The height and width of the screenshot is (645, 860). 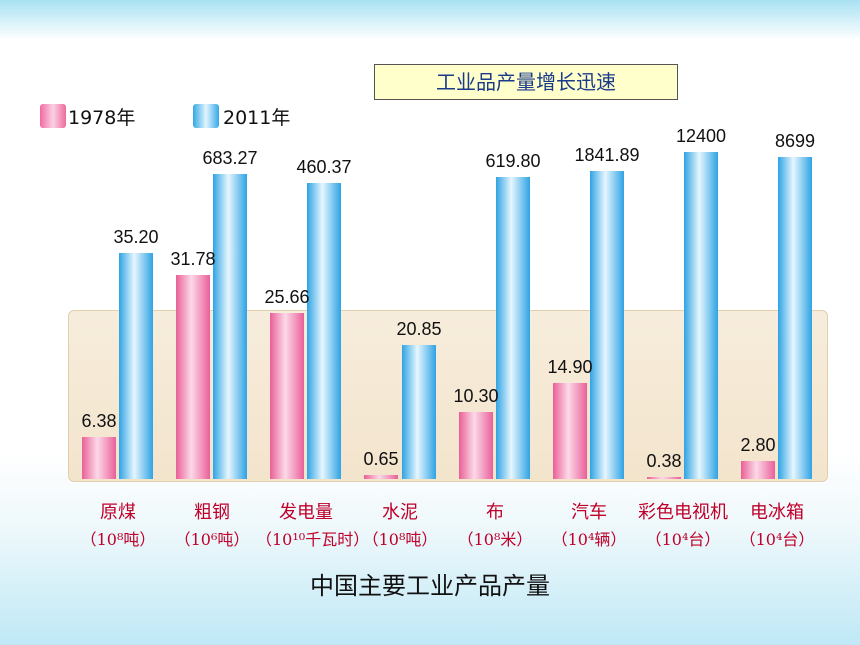 What do you see at coordinates (430, 586) in the screenshot?
I see `chart-caption: 中国主要工业产品产量` at bounding box center [430, 586].